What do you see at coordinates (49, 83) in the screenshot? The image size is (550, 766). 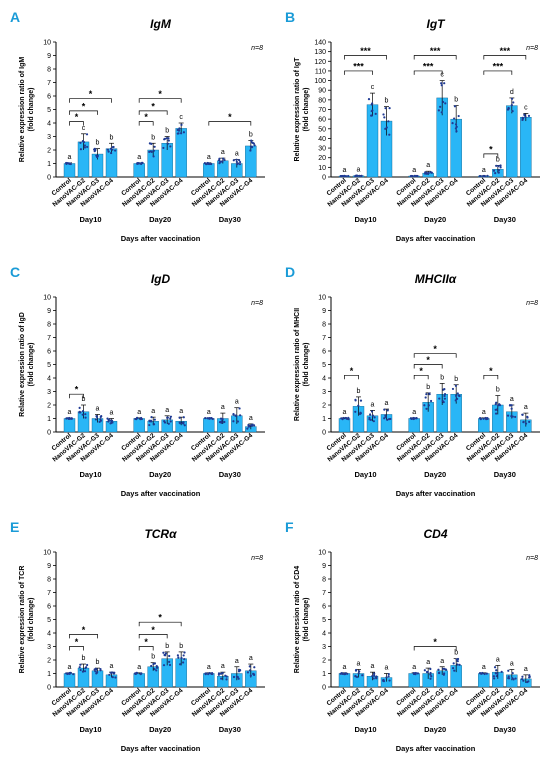 I see `y-tick-label: 7` at bounding box center [49, 83].